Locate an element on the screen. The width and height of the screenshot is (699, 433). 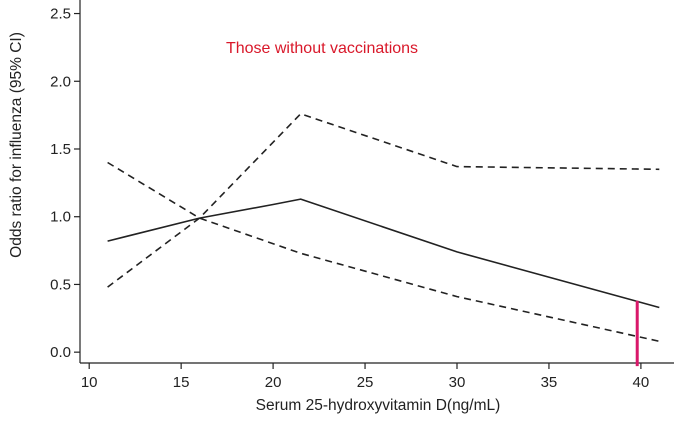
x-tick-label: 10 is located at coordinates (89, 382).